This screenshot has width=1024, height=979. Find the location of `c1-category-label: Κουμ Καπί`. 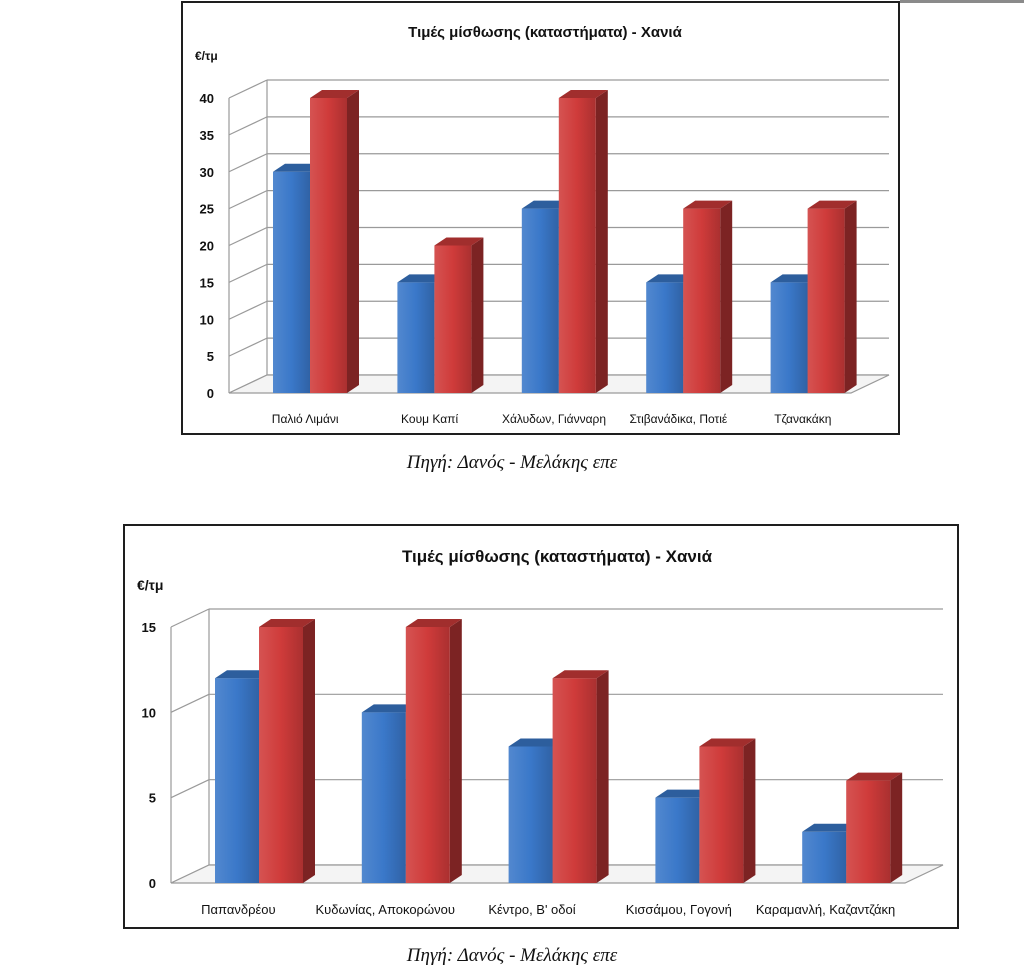

c1-category-label: Κουμ Καπί is located at coordinates (429, 419).